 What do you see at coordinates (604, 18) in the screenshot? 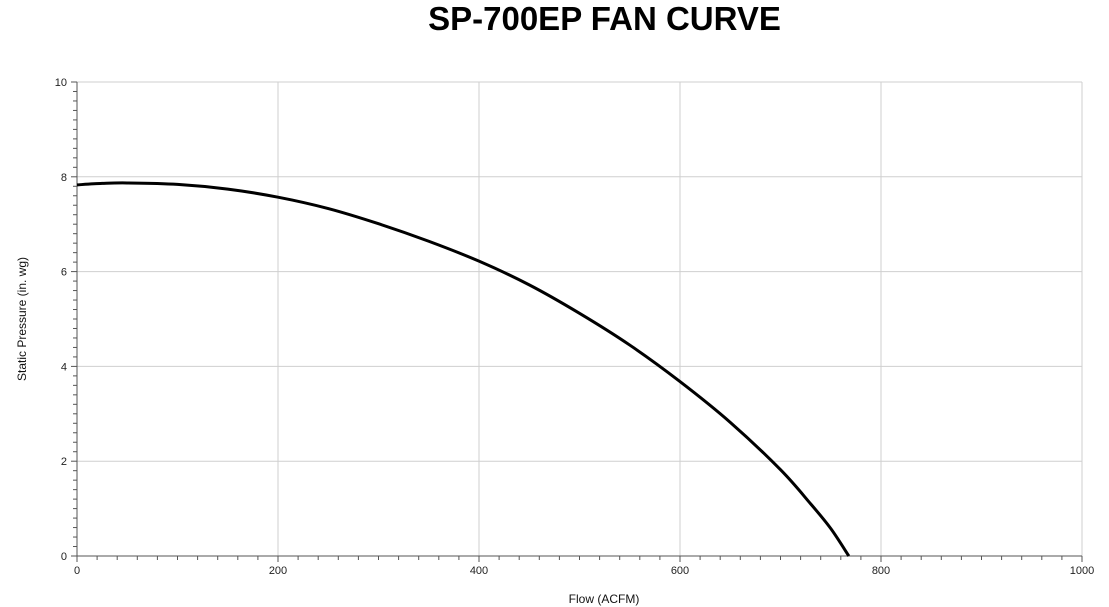
I see `chart-title: SP-700EP FAN CURVE` at bounding box center [604, 18].